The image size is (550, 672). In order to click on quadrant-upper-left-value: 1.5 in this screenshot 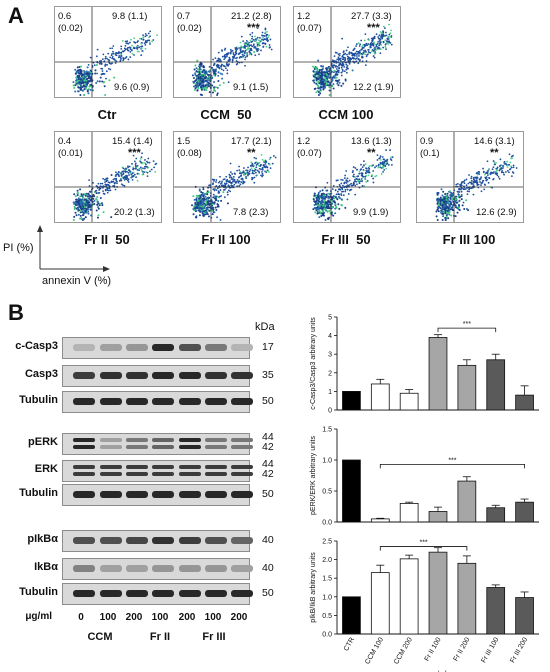, I will do `click(184, 141)`.